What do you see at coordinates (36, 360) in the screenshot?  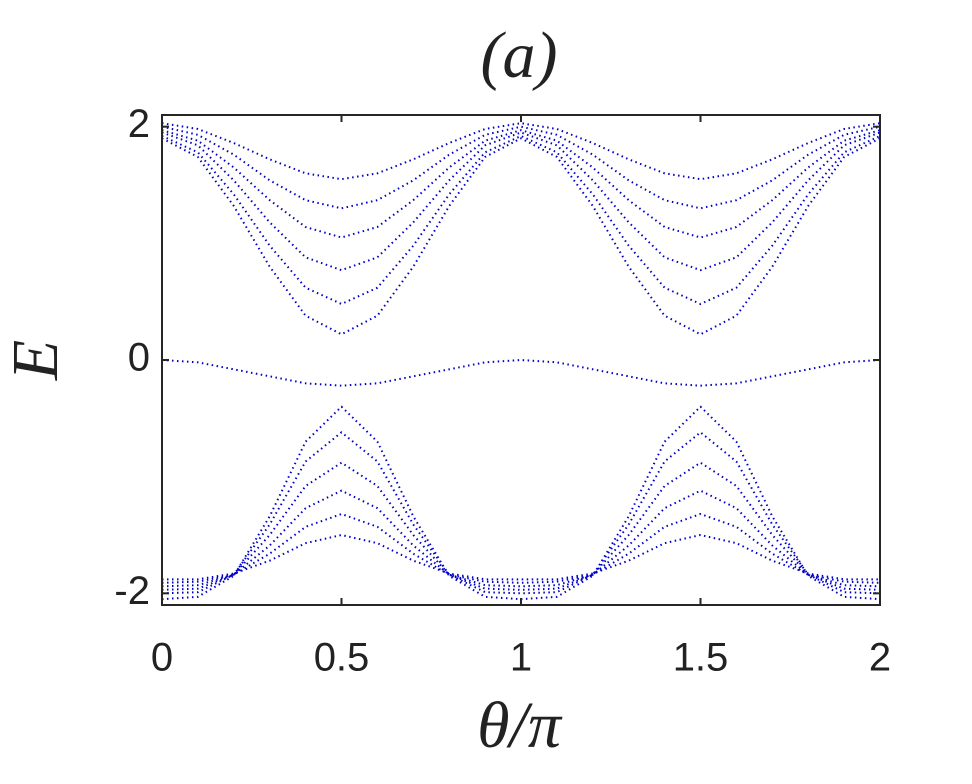 I see `y-axis-label: E` at bounding box center [36, 360].